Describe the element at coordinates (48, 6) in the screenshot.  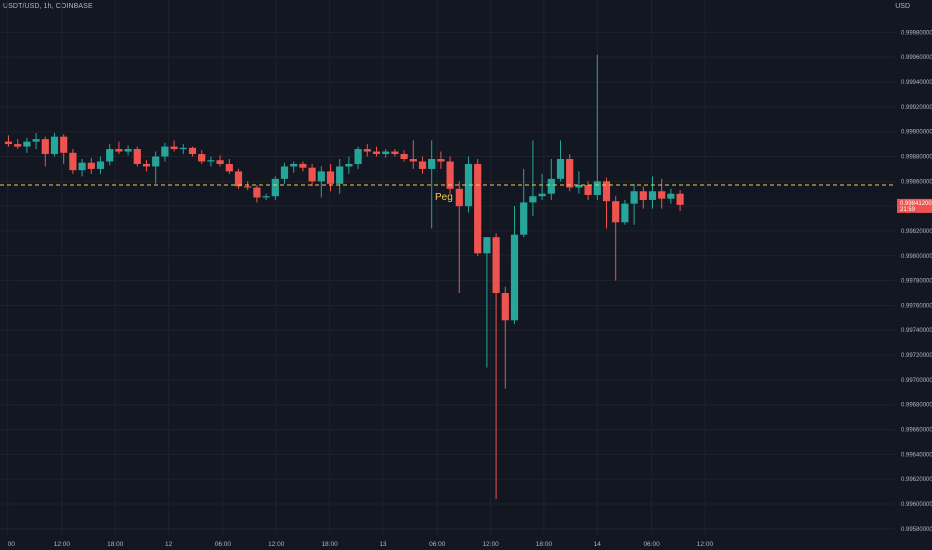
I see `chart-title: USDT/USD, 1h, COINBASE` at that location.